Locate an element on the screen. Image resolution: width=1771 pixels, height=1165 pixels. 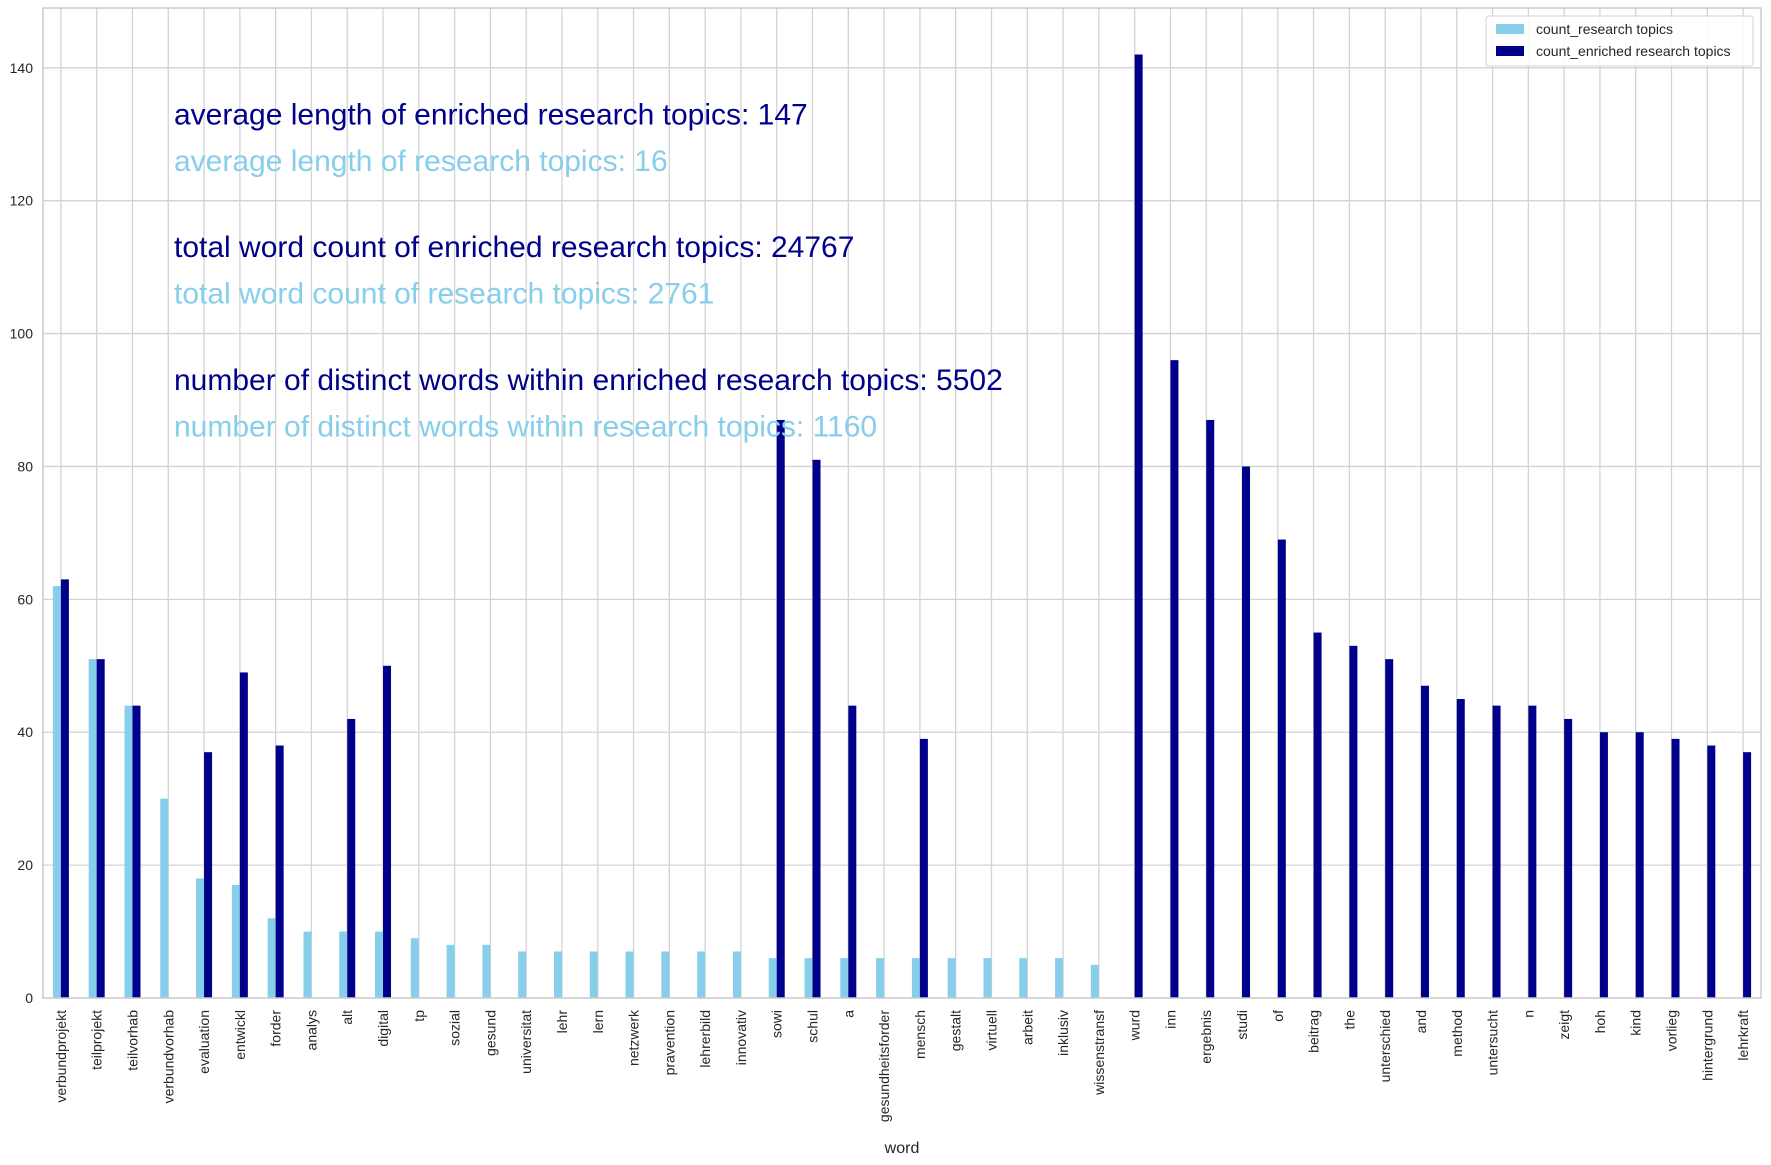
x-tick-label: n is located at coordinates (1528, 1014).